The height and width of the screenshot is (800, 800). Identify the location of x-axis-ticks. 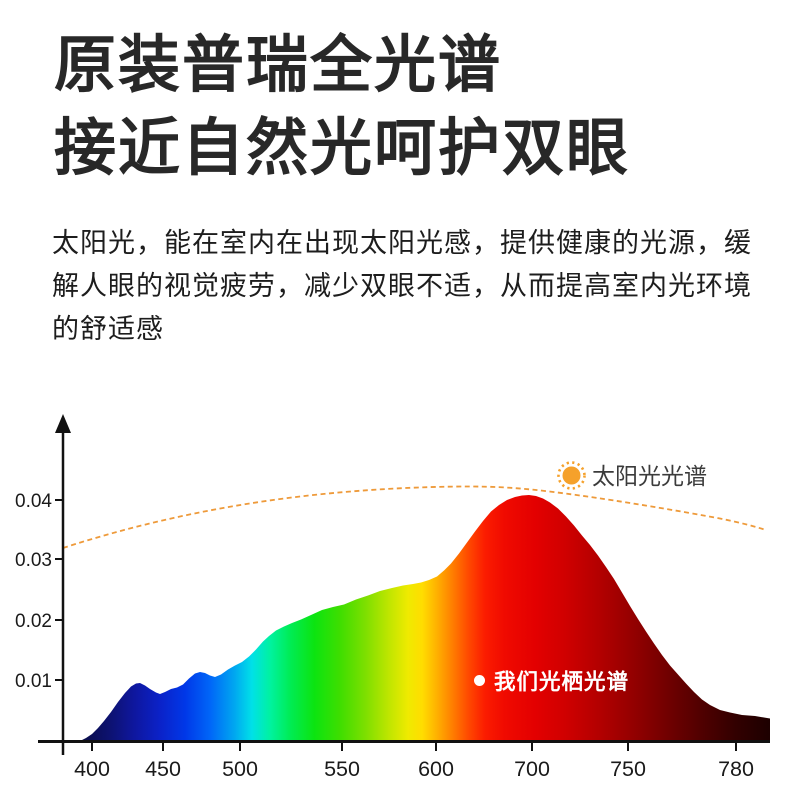
(414, 747).